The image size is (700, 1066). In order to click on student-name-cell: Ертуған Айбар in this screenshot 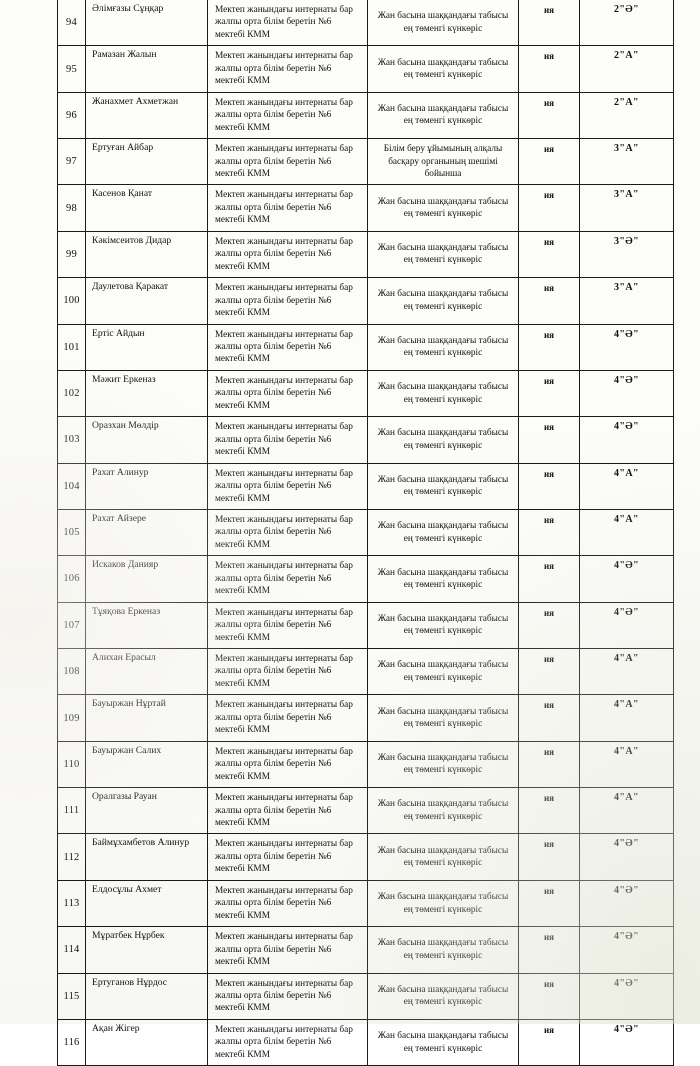, I will do `click(146, 162)`.